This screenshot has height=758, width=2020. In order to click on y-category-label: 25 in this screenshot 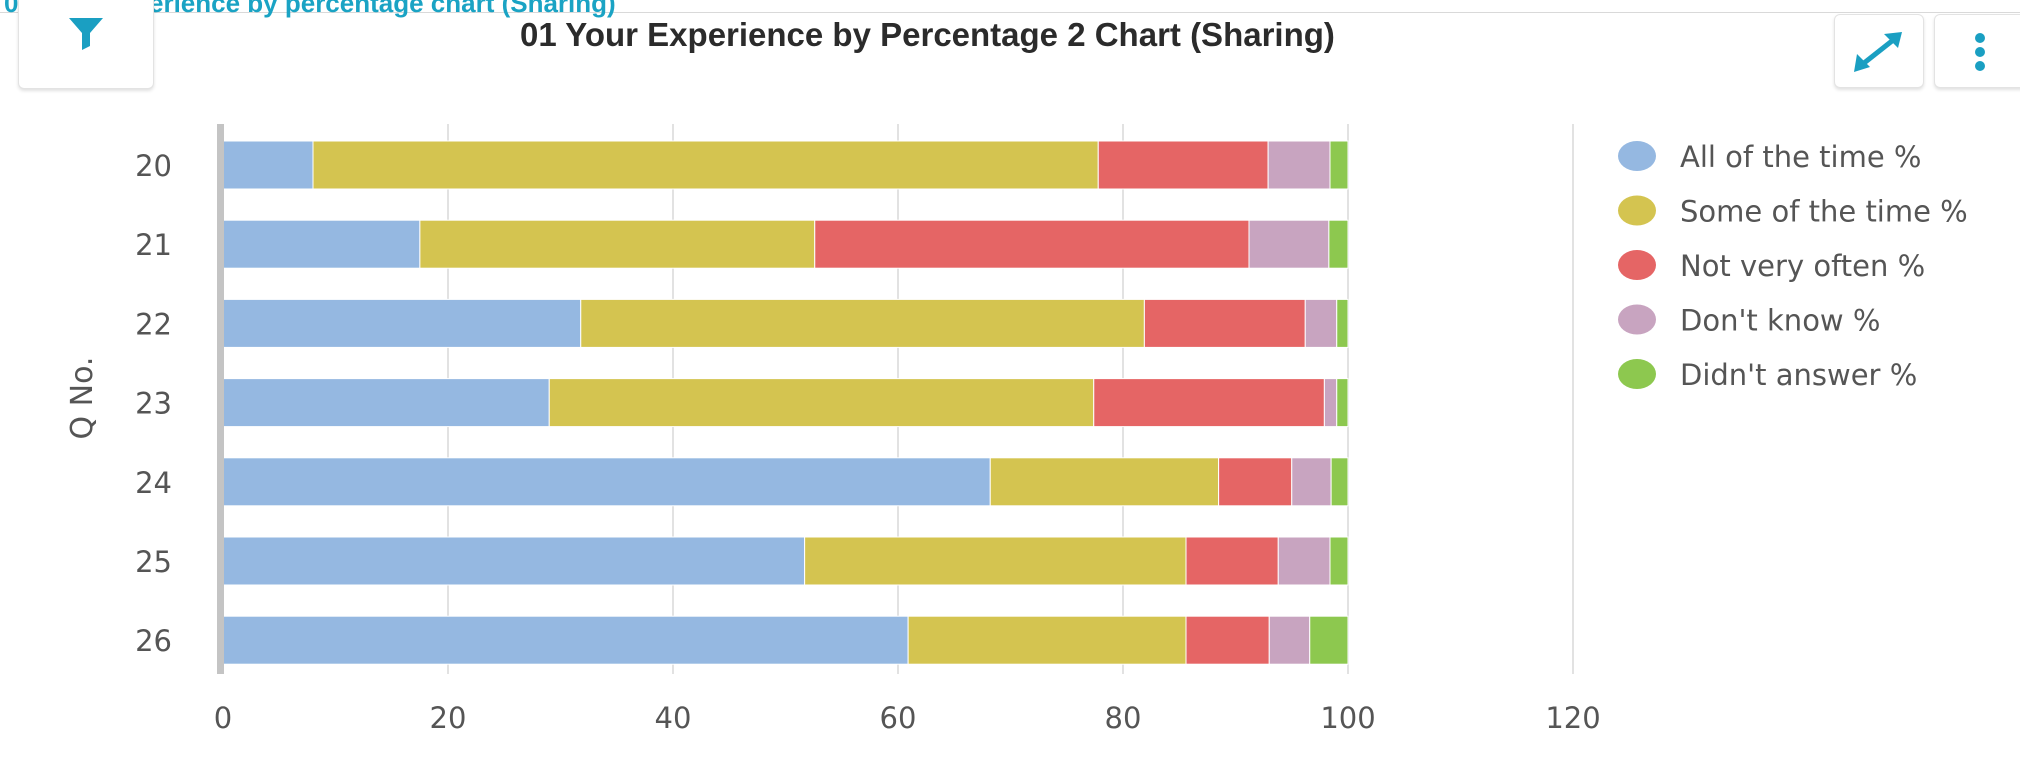, I will do `click(153, 562)`.